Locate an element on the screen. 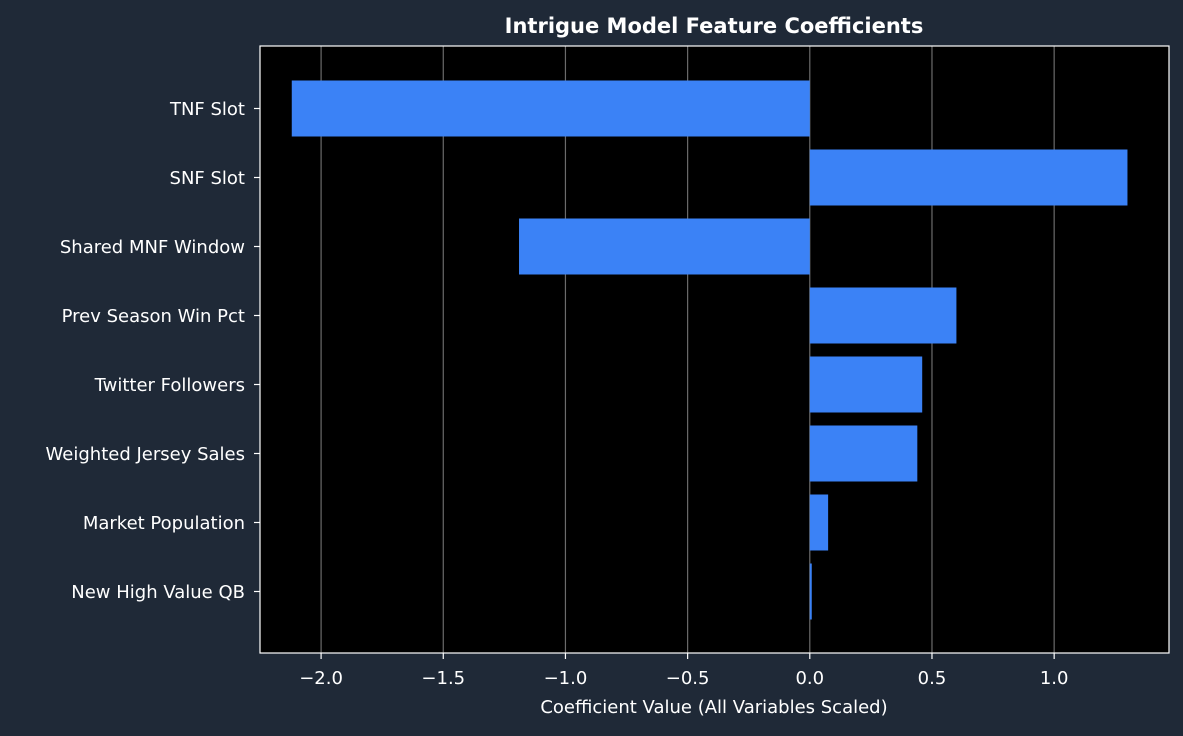 The width and height of the screenshot is (1183, 736). y-tick-label: TNF Slot is located at coordinates (207, 109).